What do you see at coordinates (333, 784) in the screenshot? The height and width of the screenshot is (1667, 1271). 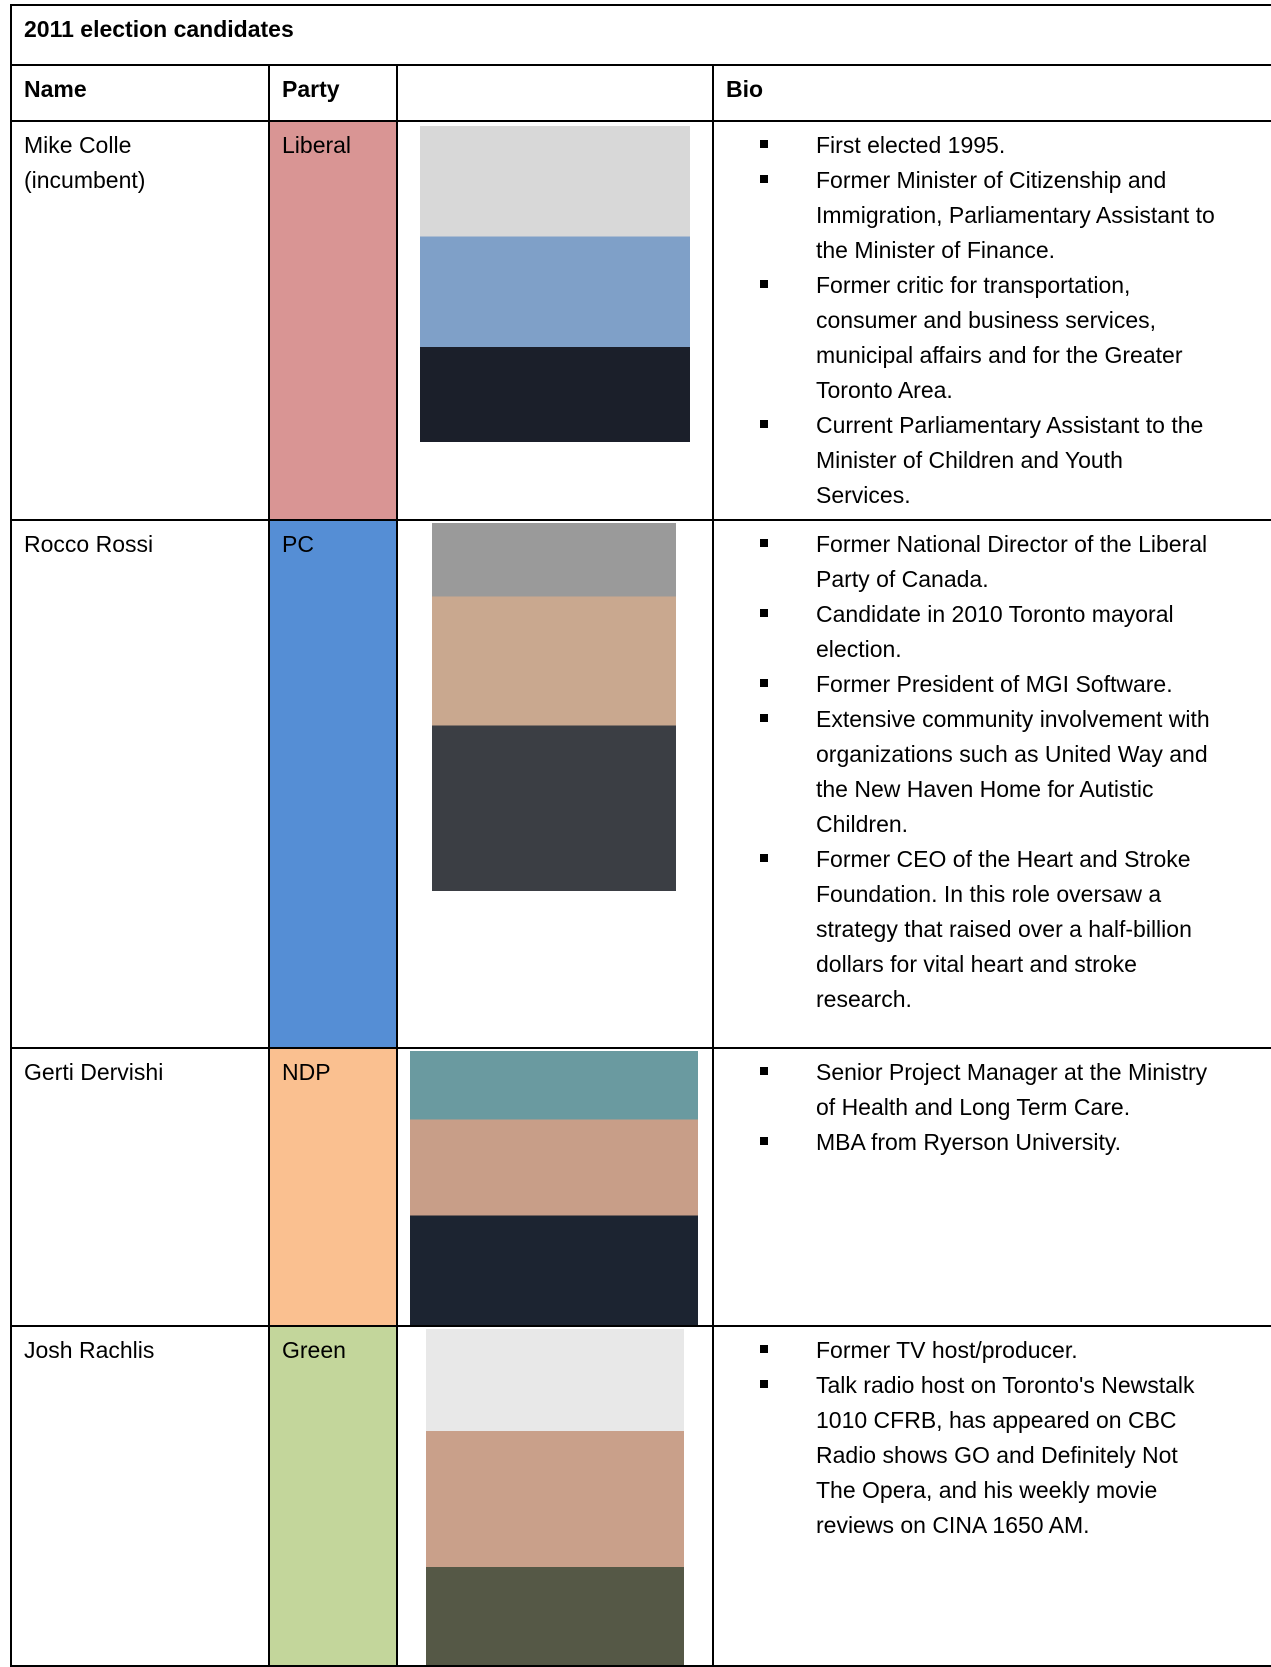 I see `party-cell: PC` at bounding box center [333, 784].